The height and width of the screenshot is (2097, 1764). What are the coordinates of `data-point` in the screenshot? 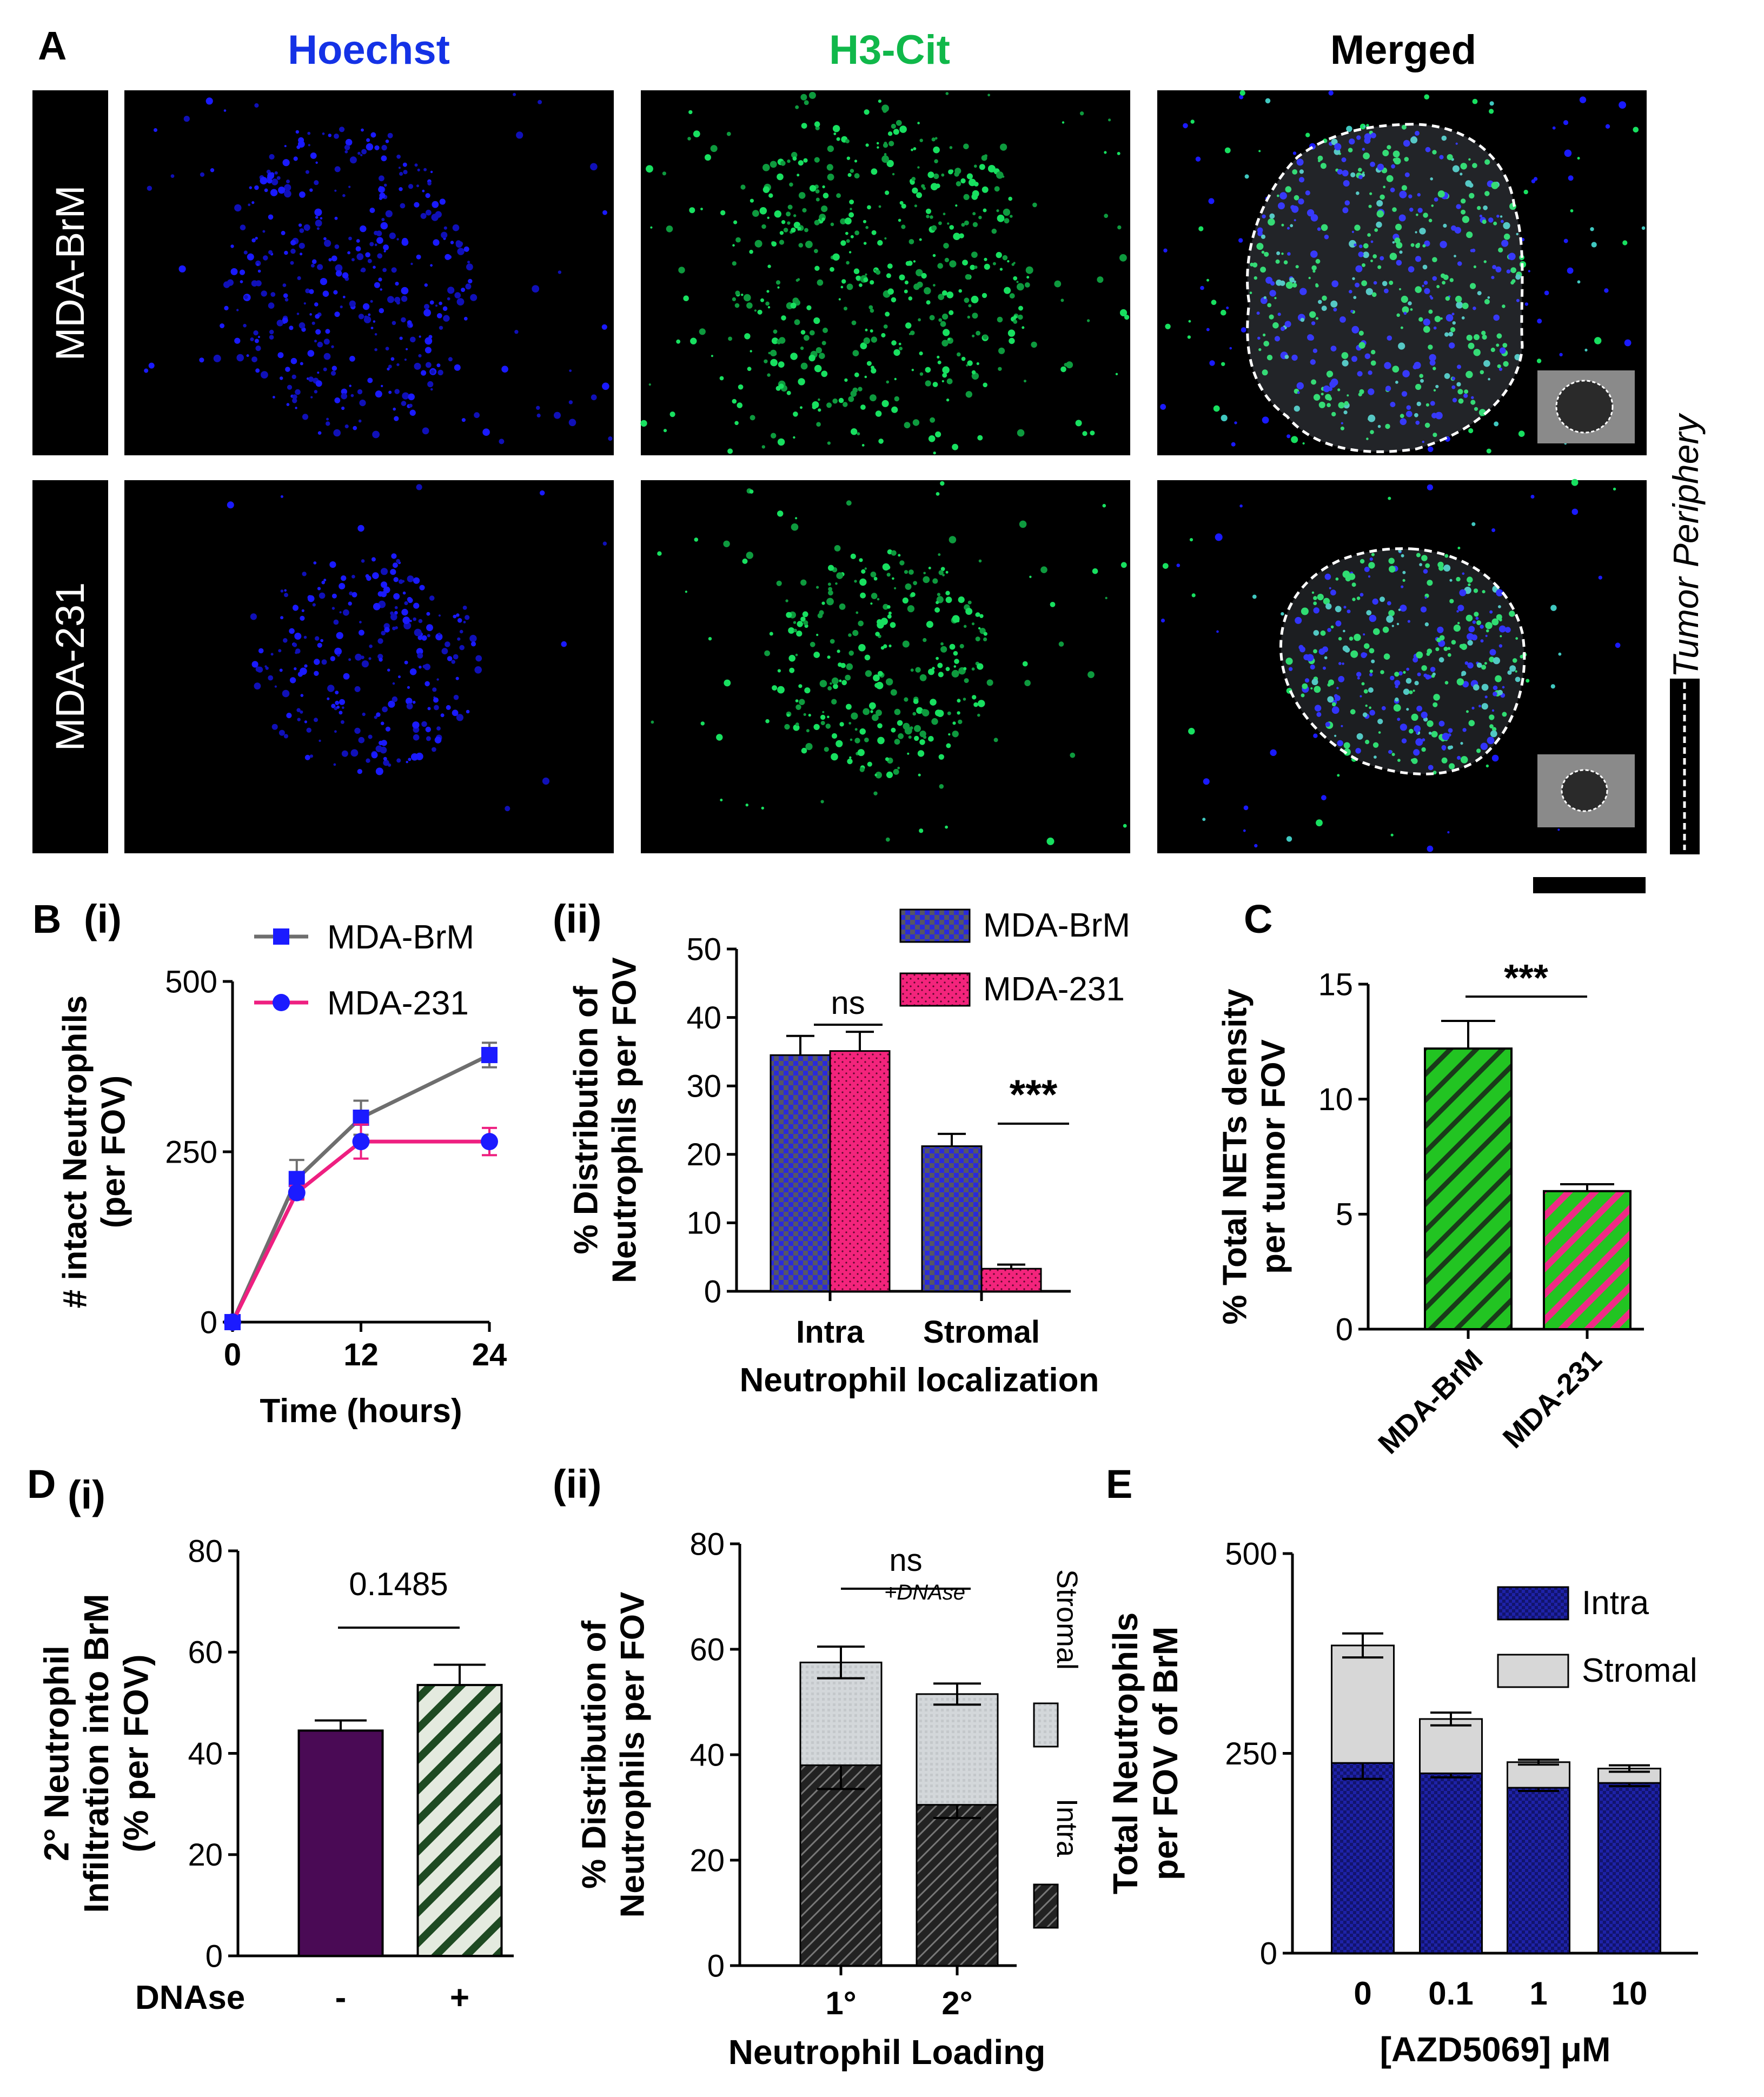 It's located at (490, 1142).